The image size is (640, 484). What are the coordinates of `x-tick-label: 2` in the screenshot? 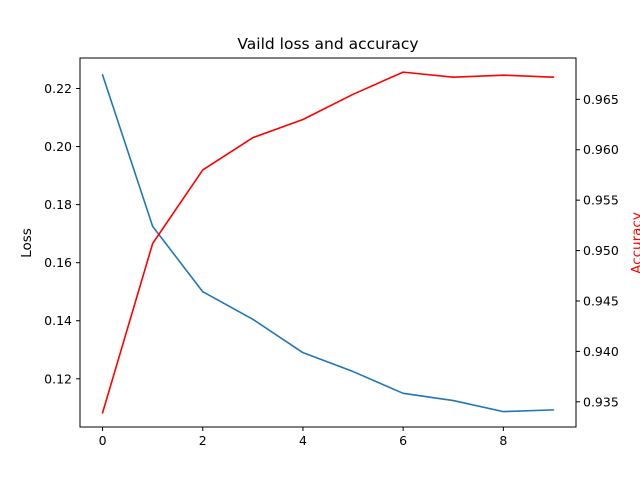 It's located at (203, 440).